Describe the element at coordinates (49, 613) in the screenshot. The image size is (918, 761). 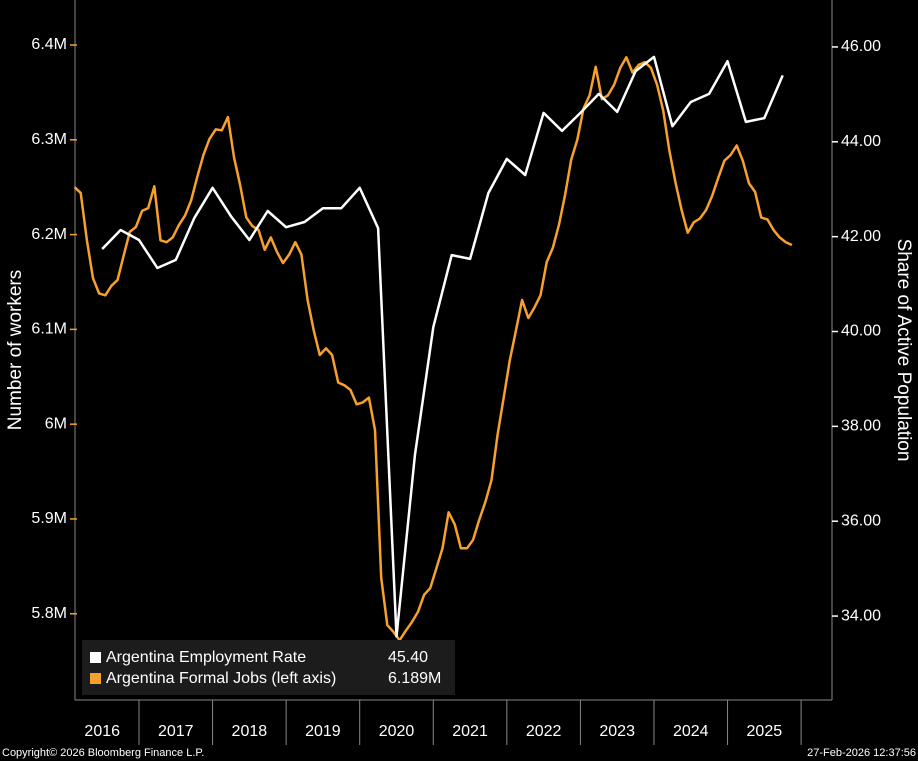
I see `y-tick-label: 5.8M` at that location.